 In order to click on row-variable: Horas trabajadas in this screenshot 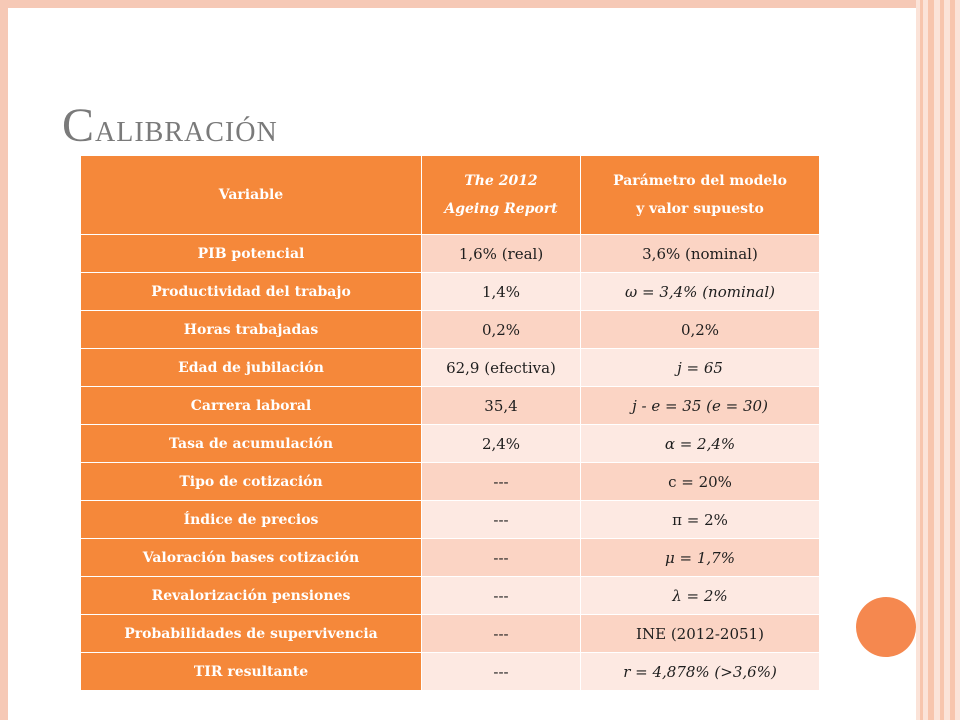, I will do `click(251, 329)`.